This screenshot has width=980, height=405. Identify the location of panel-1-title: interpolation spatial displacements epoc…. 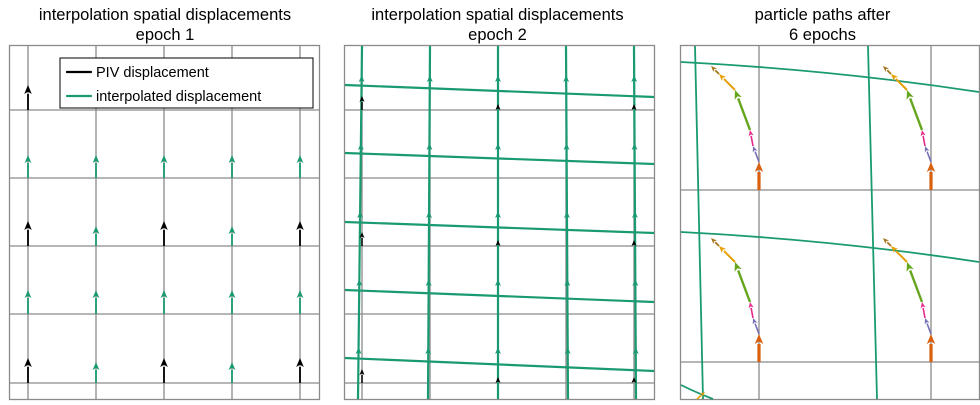
(165, 25).